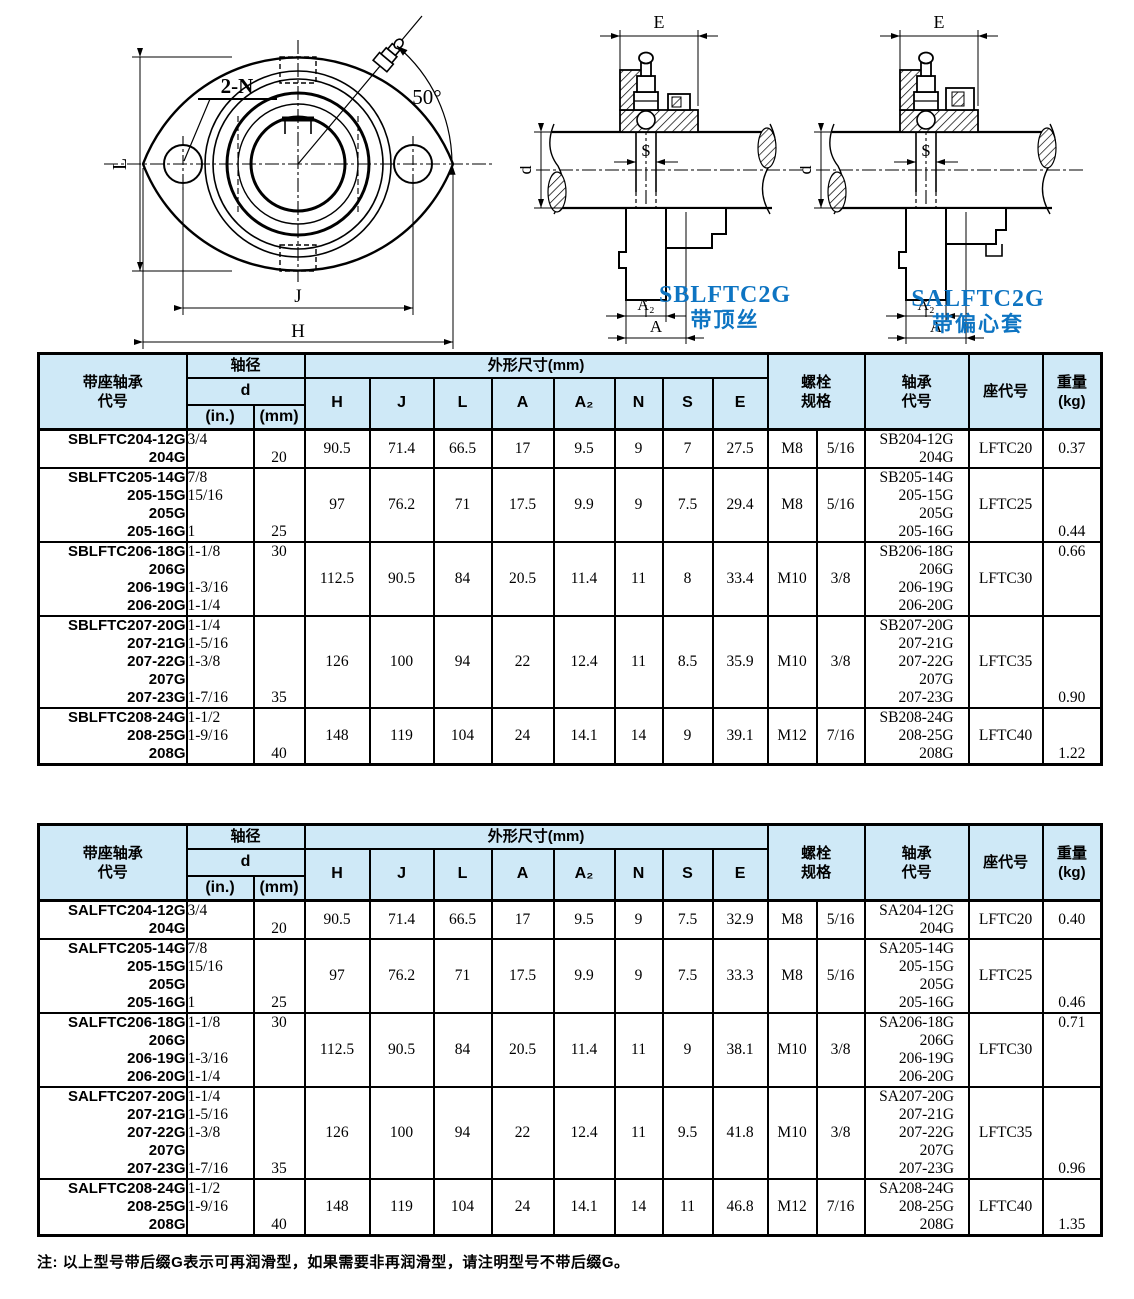  I want to click on col-header-A2: A₂, so click(584, 403).